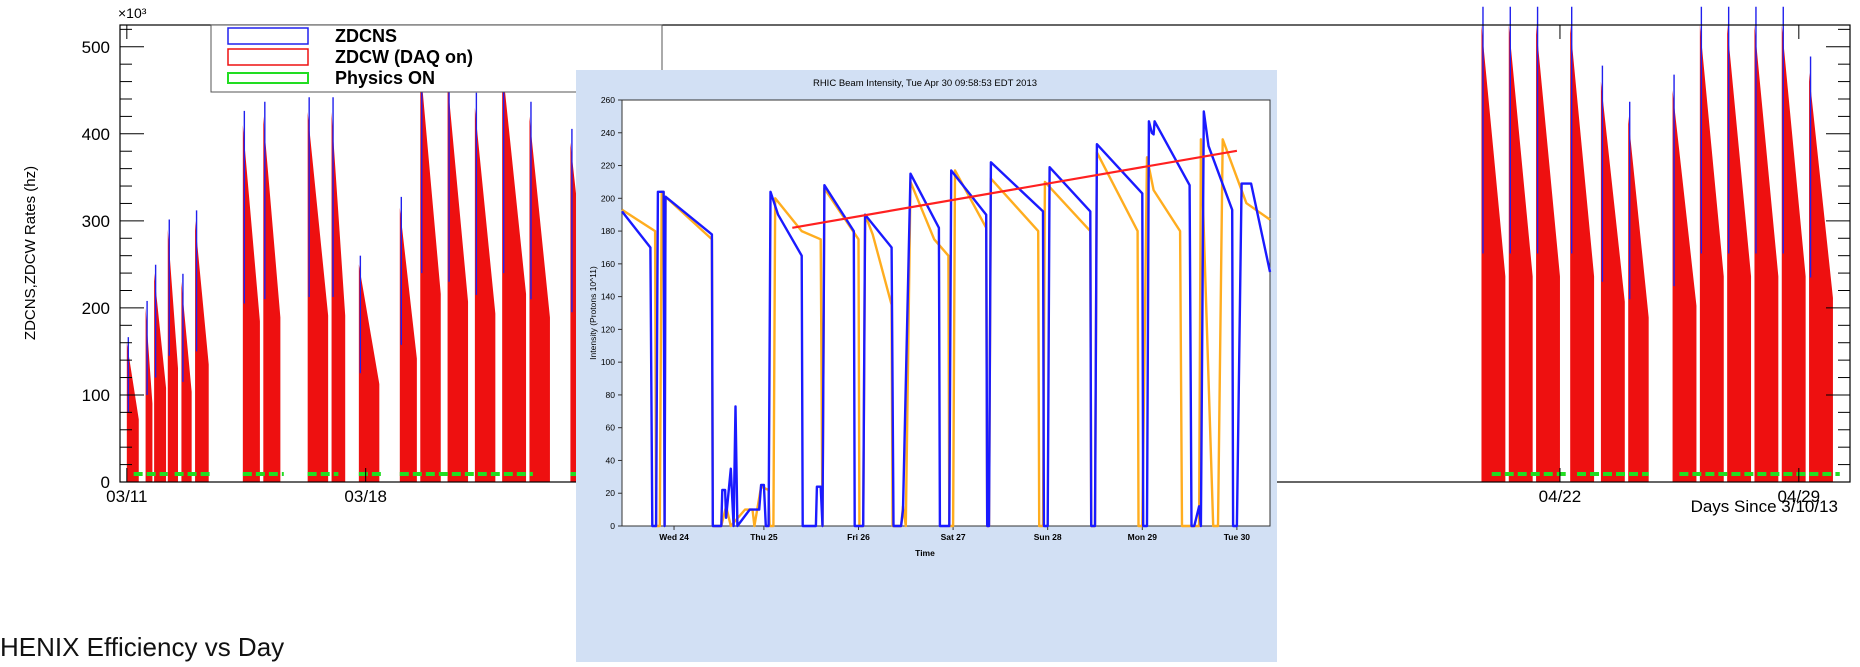 The width and height of the screenshot is (1860, 667). Describe the element at coordinates (1764, 506) in the screenshot. I see `x-axis-label: Days Since 3/10/13` at that location.